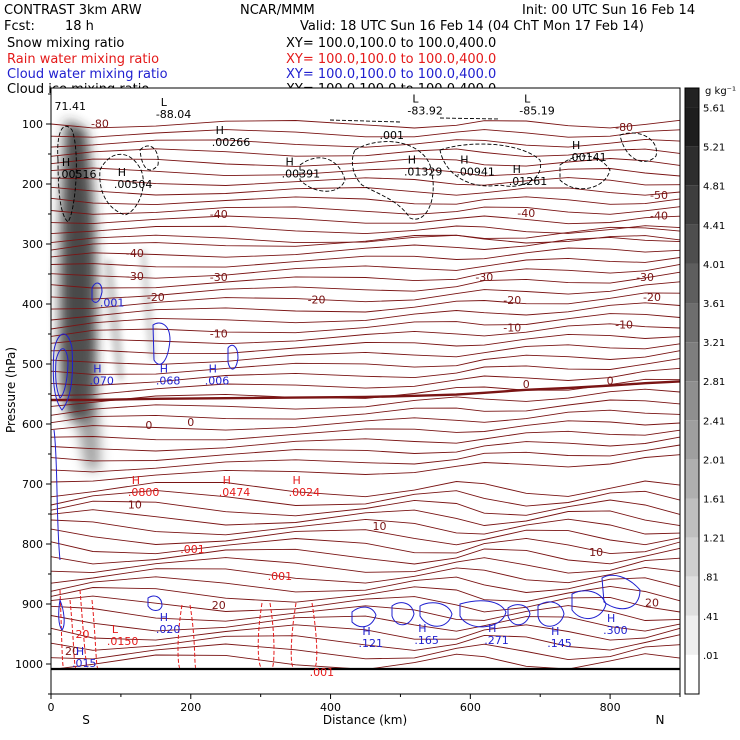 This screenshot has height=740, width=740. I want to click on high-value: .121, so click(371, 643).